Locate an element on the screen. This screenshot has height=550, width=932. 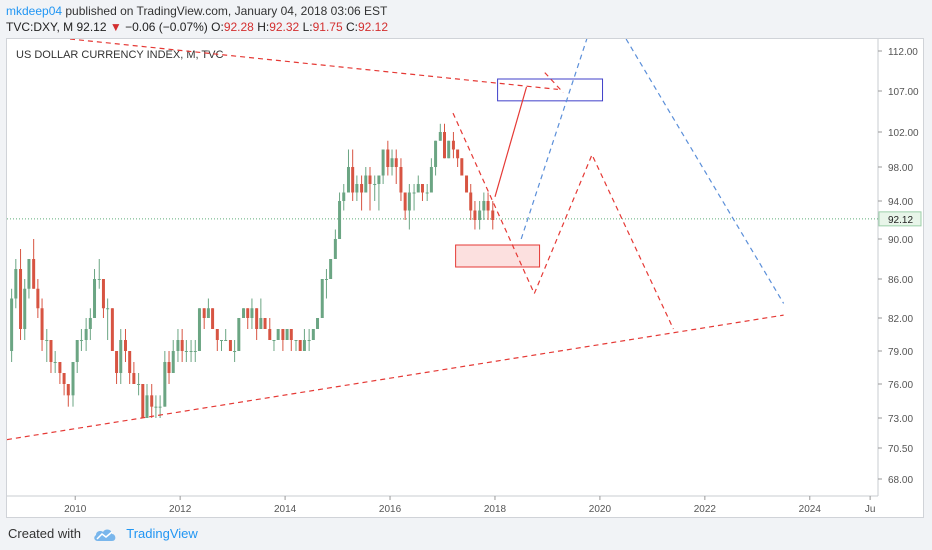
open-label: O: is located at coordinates (217, 27).